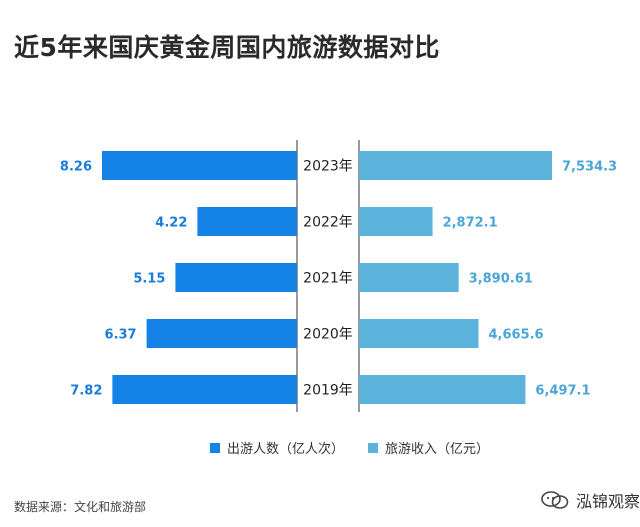 The image size is (640, 527). Describe the element at coordinates (121, 335) in the screenshot. I see `label-visitors-3: 6.37` at that location.